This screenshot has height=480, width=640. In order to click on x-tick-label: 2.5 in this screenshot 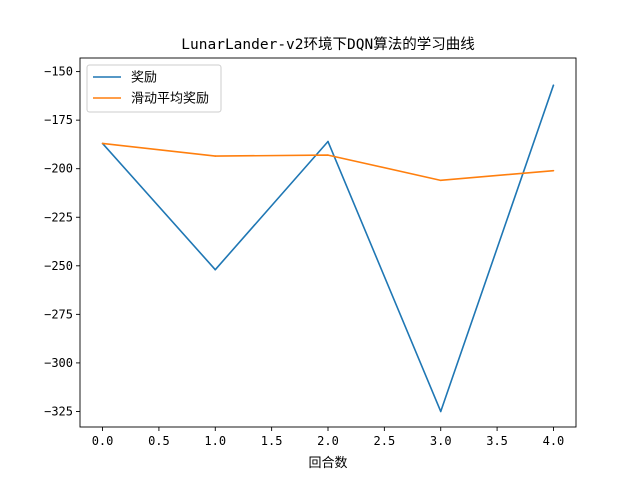, I will do `click(385, 441)`.